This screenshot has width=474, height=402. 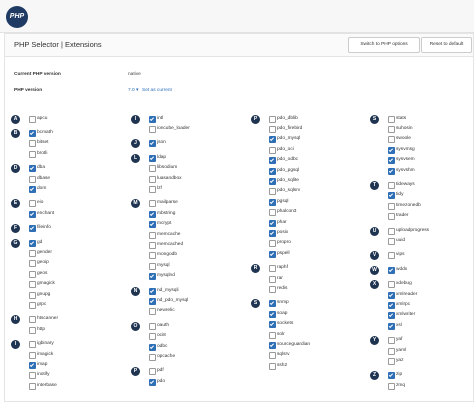 What do you see at coordinates (157, 90) in the screenshot?
I see `set-current-link: Set as current` at bounding box center [157, 90].